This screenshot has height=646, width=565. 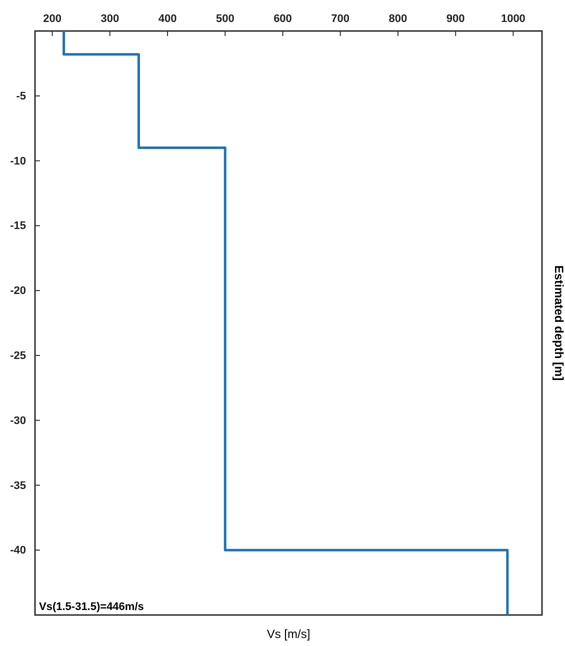 I want to click on x-tick-label: 800, so click(x=398, y=19).